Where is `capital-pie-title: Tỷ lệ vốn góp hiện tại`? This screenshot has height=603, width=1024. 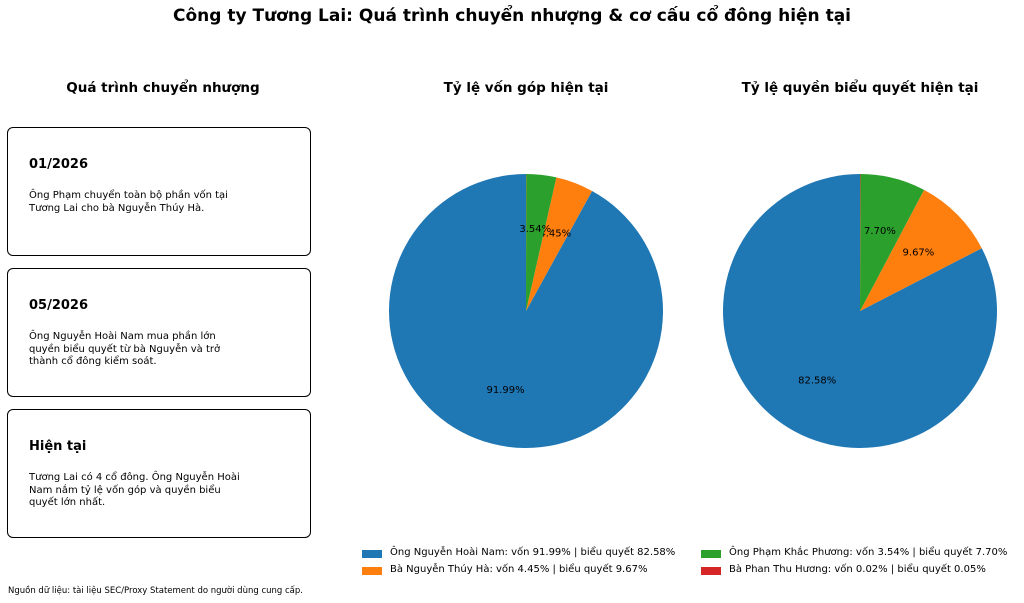
capital-pie-title: Tỷ lệ vốn góp hiện tại is located at coordinates (526, 88).